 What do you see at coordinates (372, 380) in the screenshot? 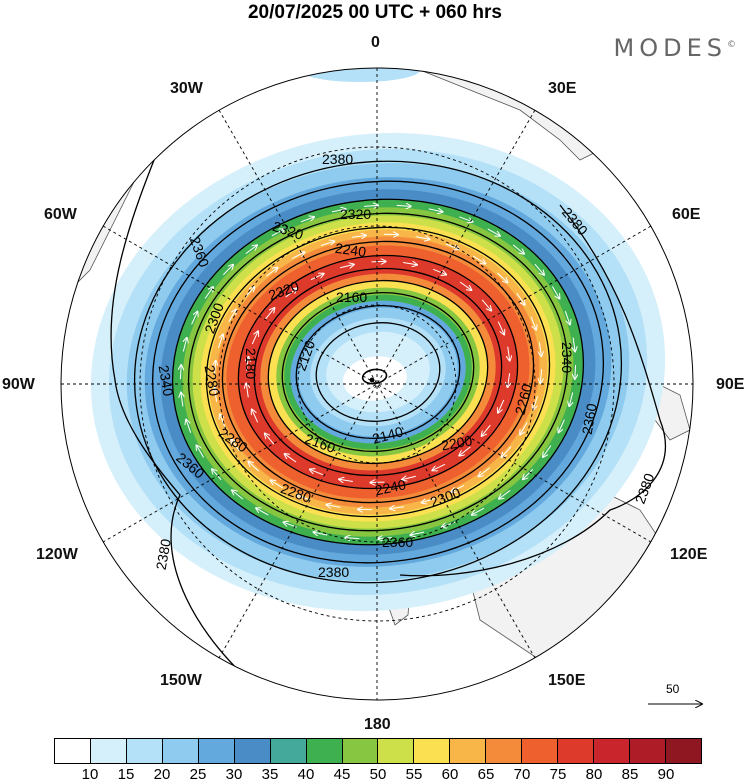
I see `pole-marker` at bounding box center [372, 380].